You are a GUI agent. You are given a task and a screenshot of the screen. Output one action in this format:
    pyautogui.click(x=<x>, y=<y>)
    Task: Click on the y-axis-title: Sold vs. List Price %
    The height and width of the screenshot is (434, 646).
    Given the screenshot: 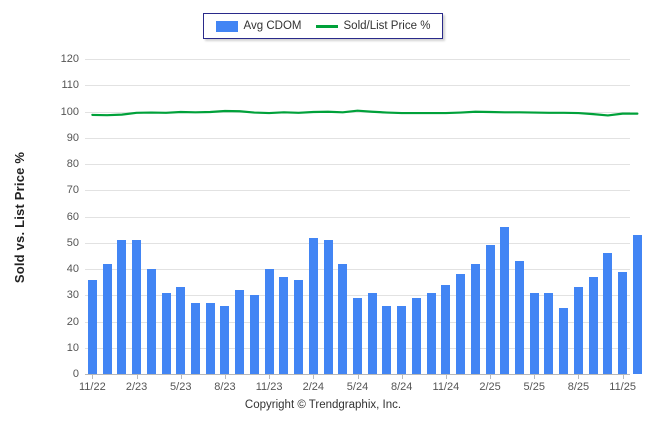 What is the action you would take?
    pyautogui.click(x=20, y=217)
    